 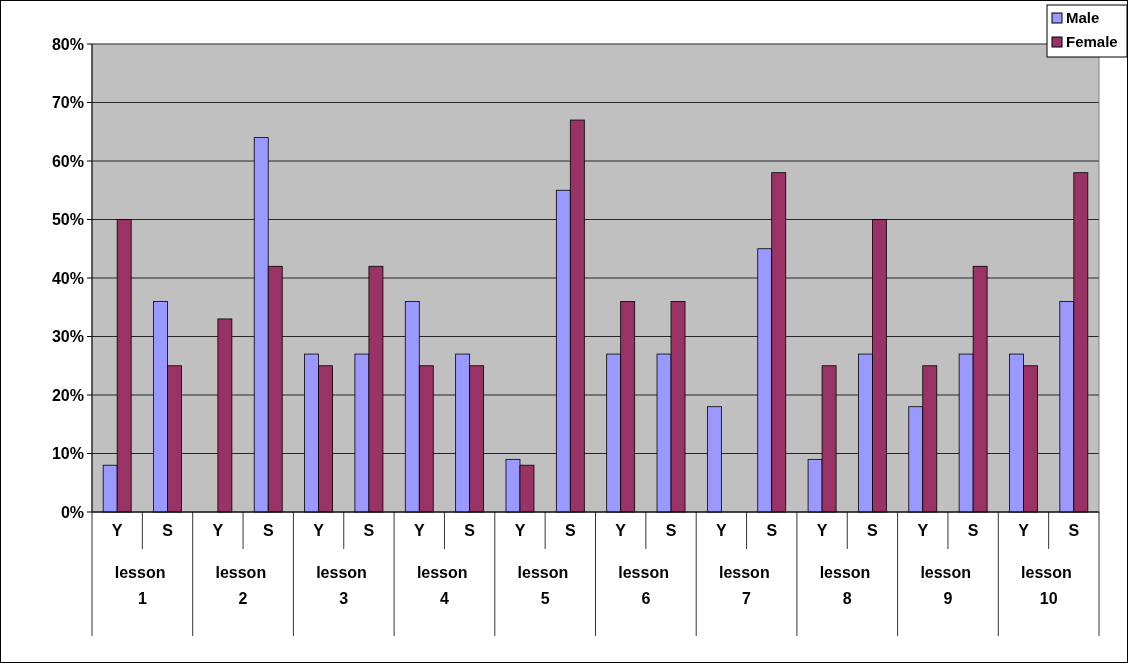 What do you see at coordinates (67, 337) in the screenshot?
I see `y-tick-label: 30%` at bounding box center [67, 337].